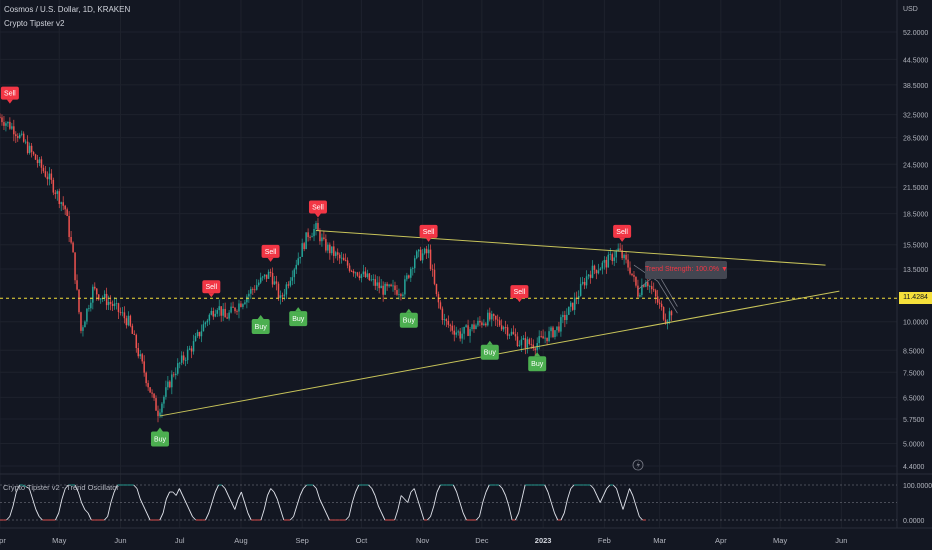  I want to click on price-tick-label: 6.5000, so click(914, 398).